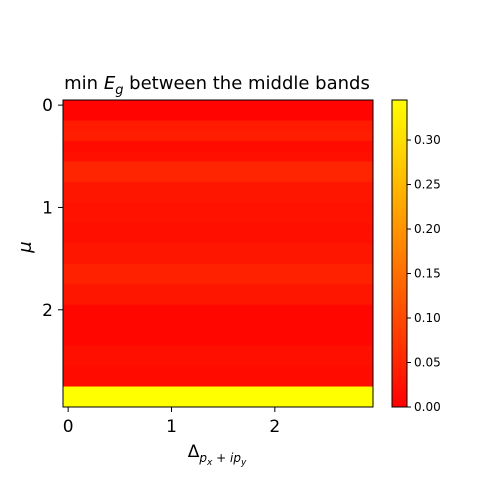 This screenshot has height=500, width=500. Describe the element at coordinates (47, 106) in the screenshot. I see `y-tick-label: 0` at that location.